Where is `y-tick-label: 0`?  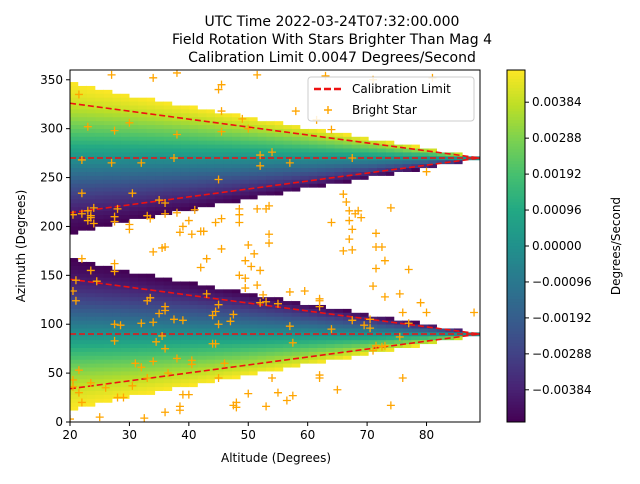
y-tick-label: 0 is located at coordinates (59, 422).